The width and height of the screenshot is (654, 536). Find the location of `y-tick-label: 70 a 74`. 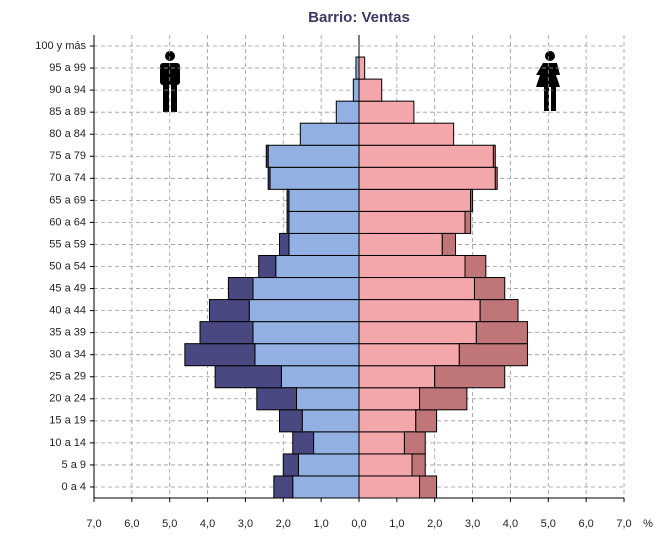

y-tick-label: 70 a 74 is located at coordinates (67, 178).